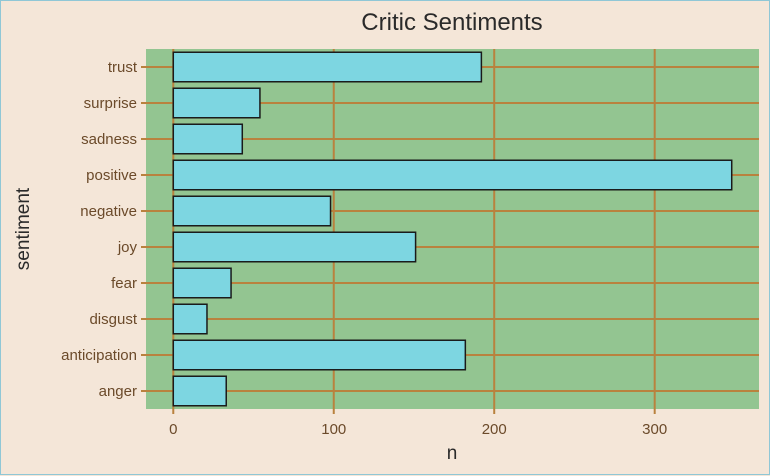 This screenshot has width=770, height=476. What do you see at coordinates (173, 429) in the screenshot?
I see `x-tick-label: 0` at bounding box center [173, 429].